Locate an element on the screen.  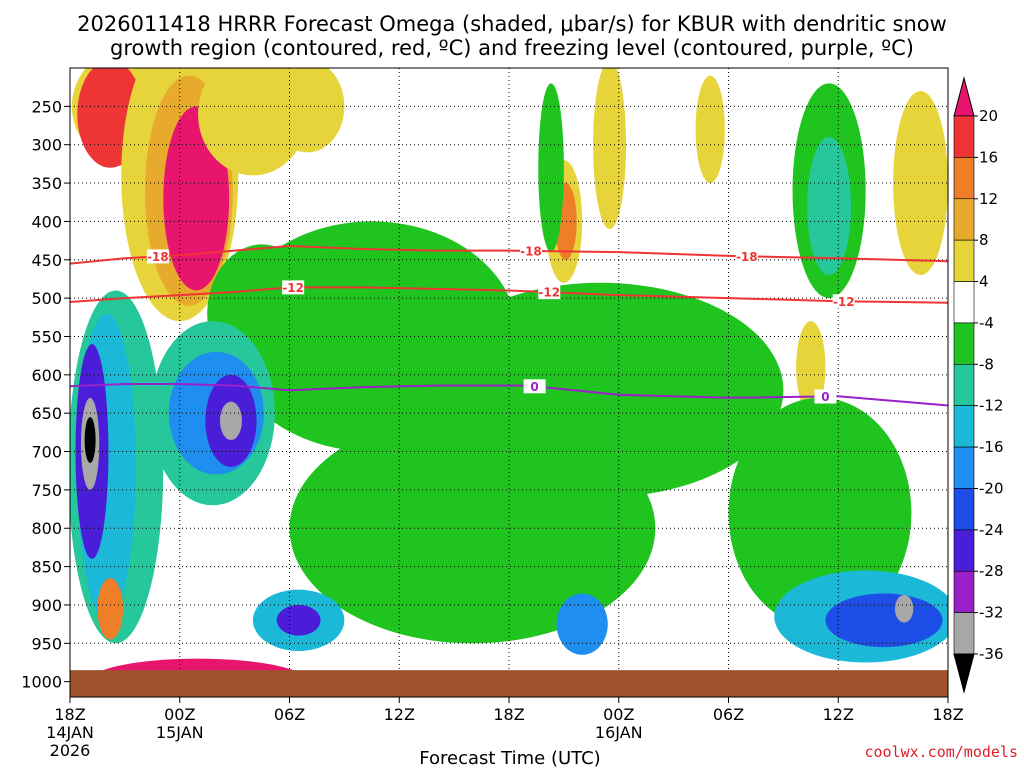
x-tick-label-0: 18Z is located at coordinates (69, 714).